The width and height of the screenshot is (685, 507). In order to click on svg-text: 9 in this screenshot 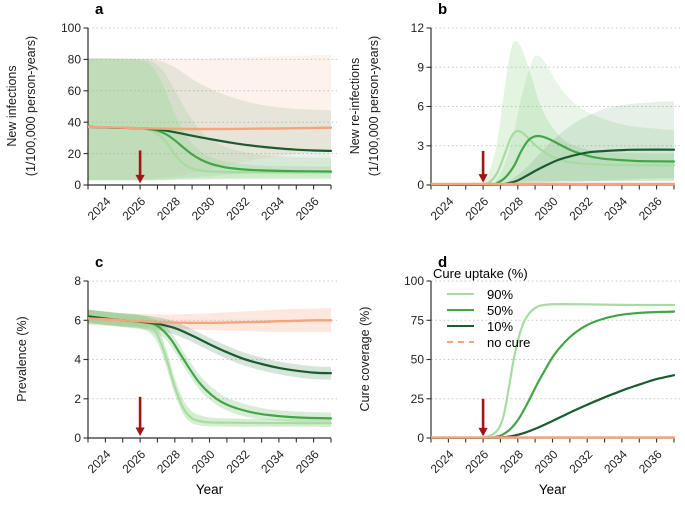, I will do `click(420, 68)`.